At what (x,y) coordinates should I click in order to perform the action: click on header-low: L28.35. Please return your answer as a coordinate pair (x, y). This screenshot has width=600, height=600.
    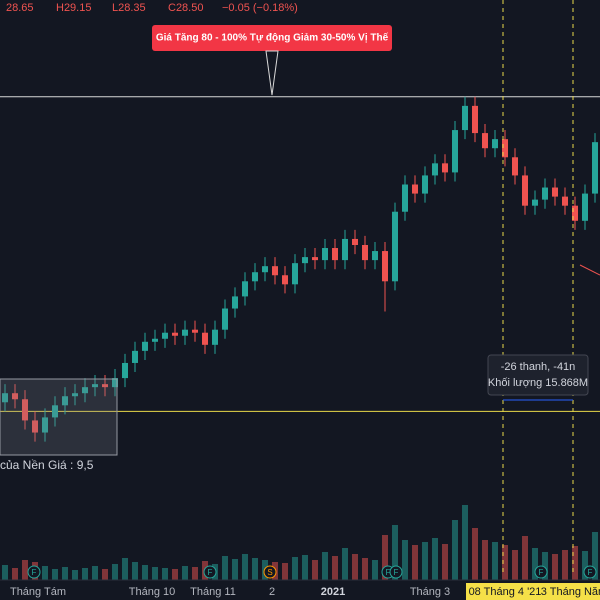
    Looking at the image, I should click on (129, 8).